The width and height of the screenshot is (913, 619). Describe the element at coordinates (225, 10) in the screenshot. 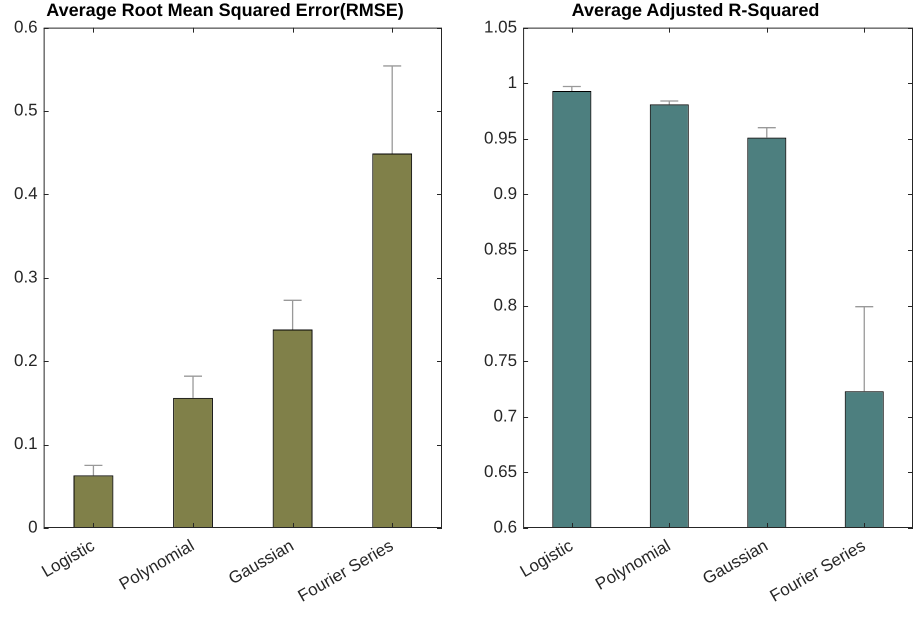

I see `chart-title: Average Root Mean Squared Error(RMSE)` at that location.